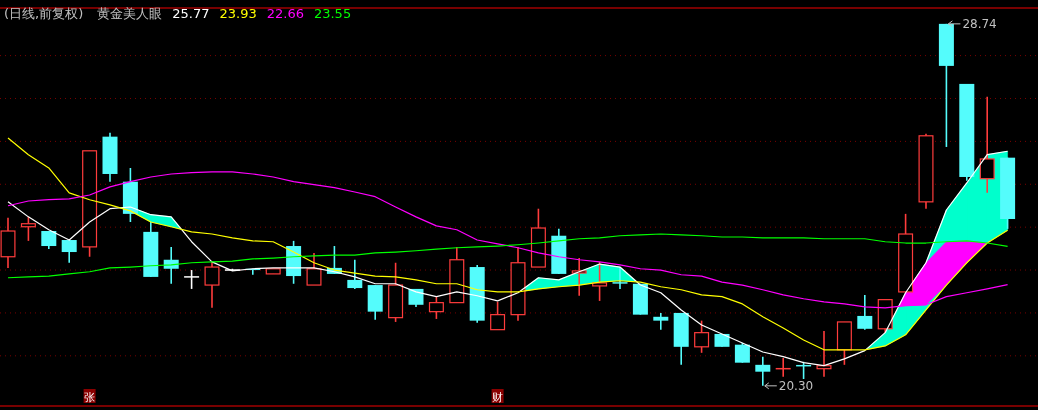 Image resolution: width=1038 pixels, height=410 pixels. Describe the element at coordinates (796, 386) in the screenshot. I see `annotation: 20.30` at that location.